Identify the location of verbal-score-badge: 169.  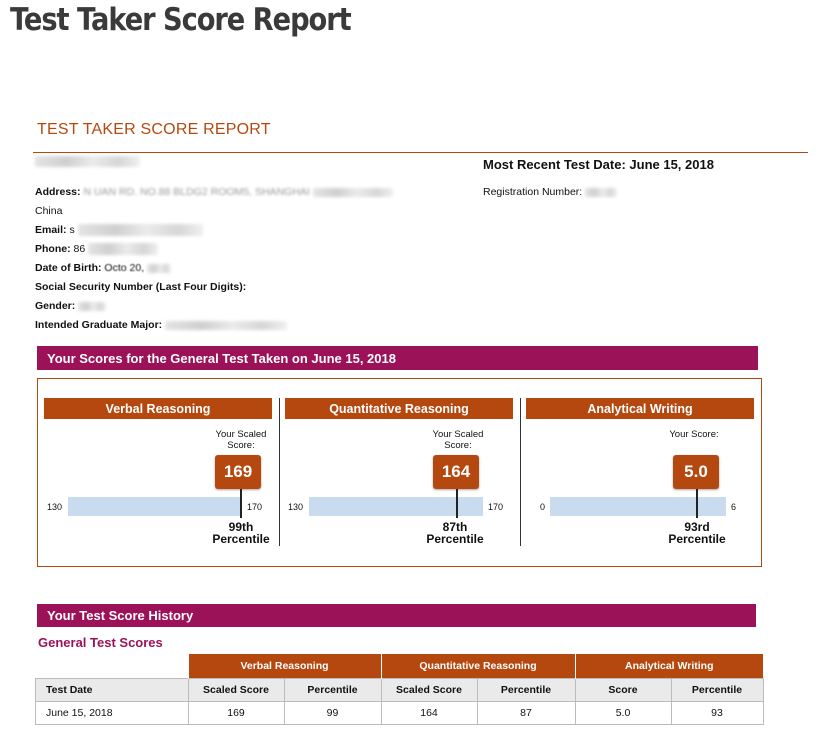
(238, 472).